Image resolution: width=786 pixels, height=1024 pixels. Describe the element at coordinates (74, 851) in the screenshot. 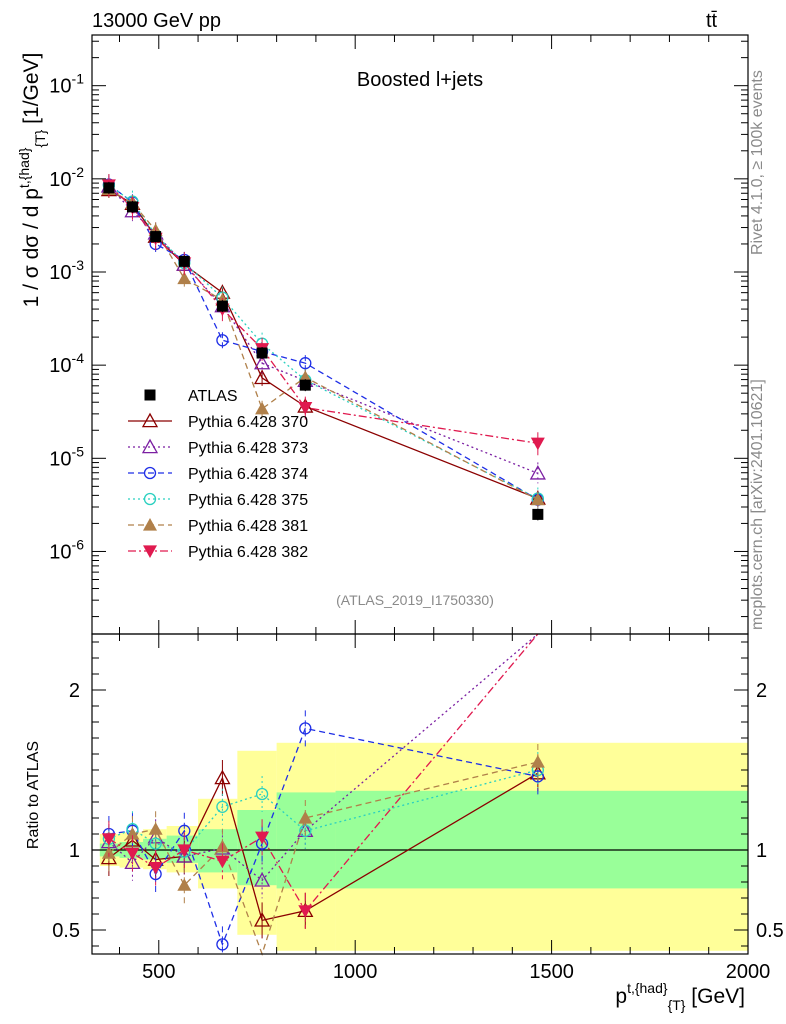

I see `ratio-tick-label-left: 1` at that location.